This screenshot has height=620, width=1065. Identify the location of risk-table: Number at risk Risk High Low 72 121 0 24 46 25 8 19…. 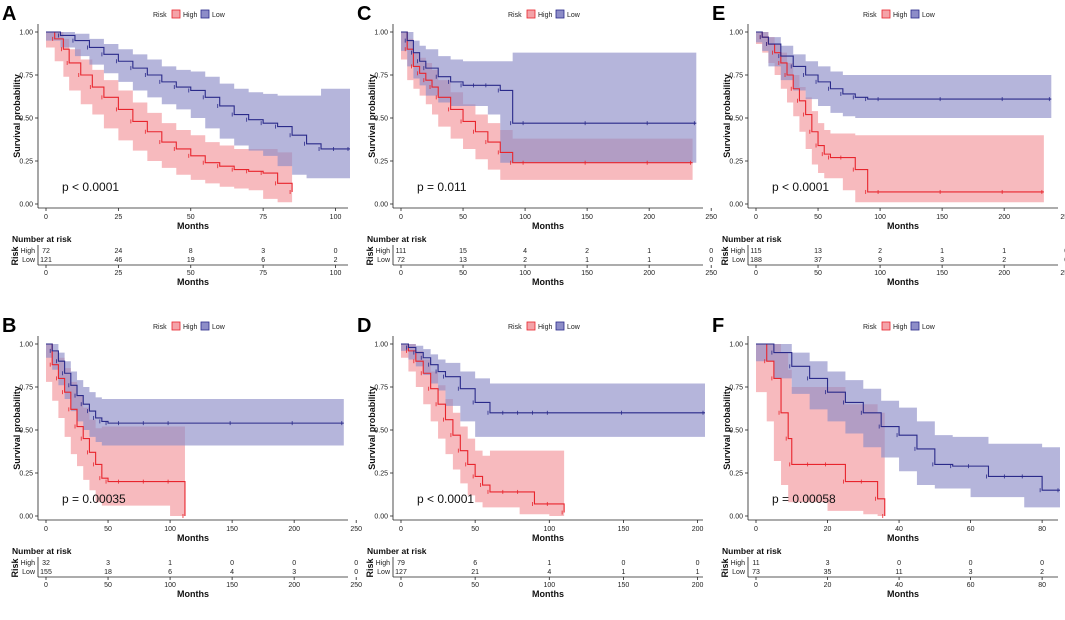
(179, 260).